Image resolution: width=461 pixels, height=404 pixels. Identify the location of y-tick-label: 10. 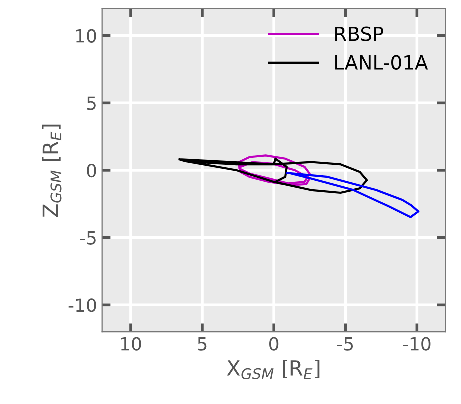
(86, 36).